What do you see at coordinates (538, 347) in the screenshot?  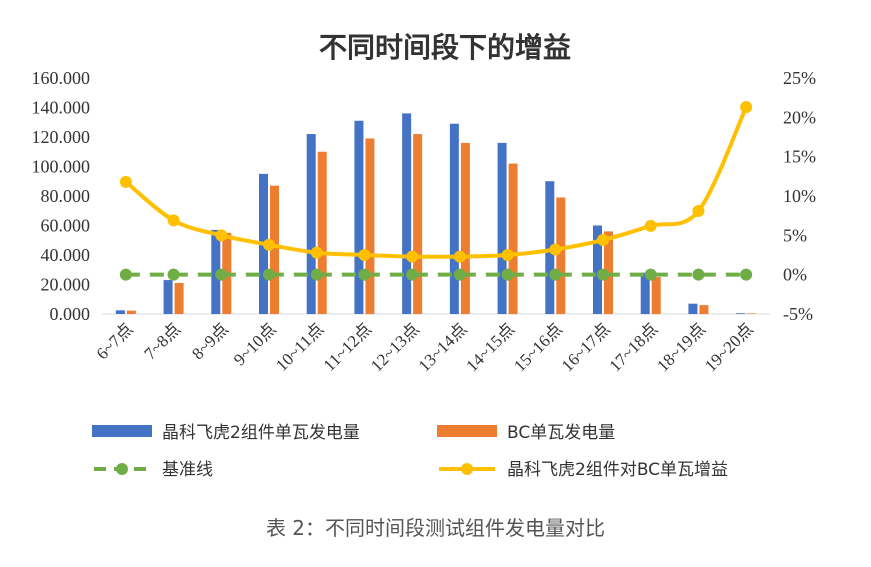 I see `x-tick-label: 15~16点` at bounding box center [538, 347].